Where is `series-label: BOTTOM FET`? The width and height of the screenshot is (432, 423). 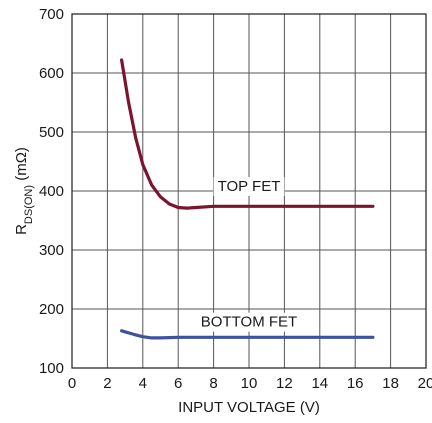
series-label: BOTTOM FET is located at coordinates (249, 322).